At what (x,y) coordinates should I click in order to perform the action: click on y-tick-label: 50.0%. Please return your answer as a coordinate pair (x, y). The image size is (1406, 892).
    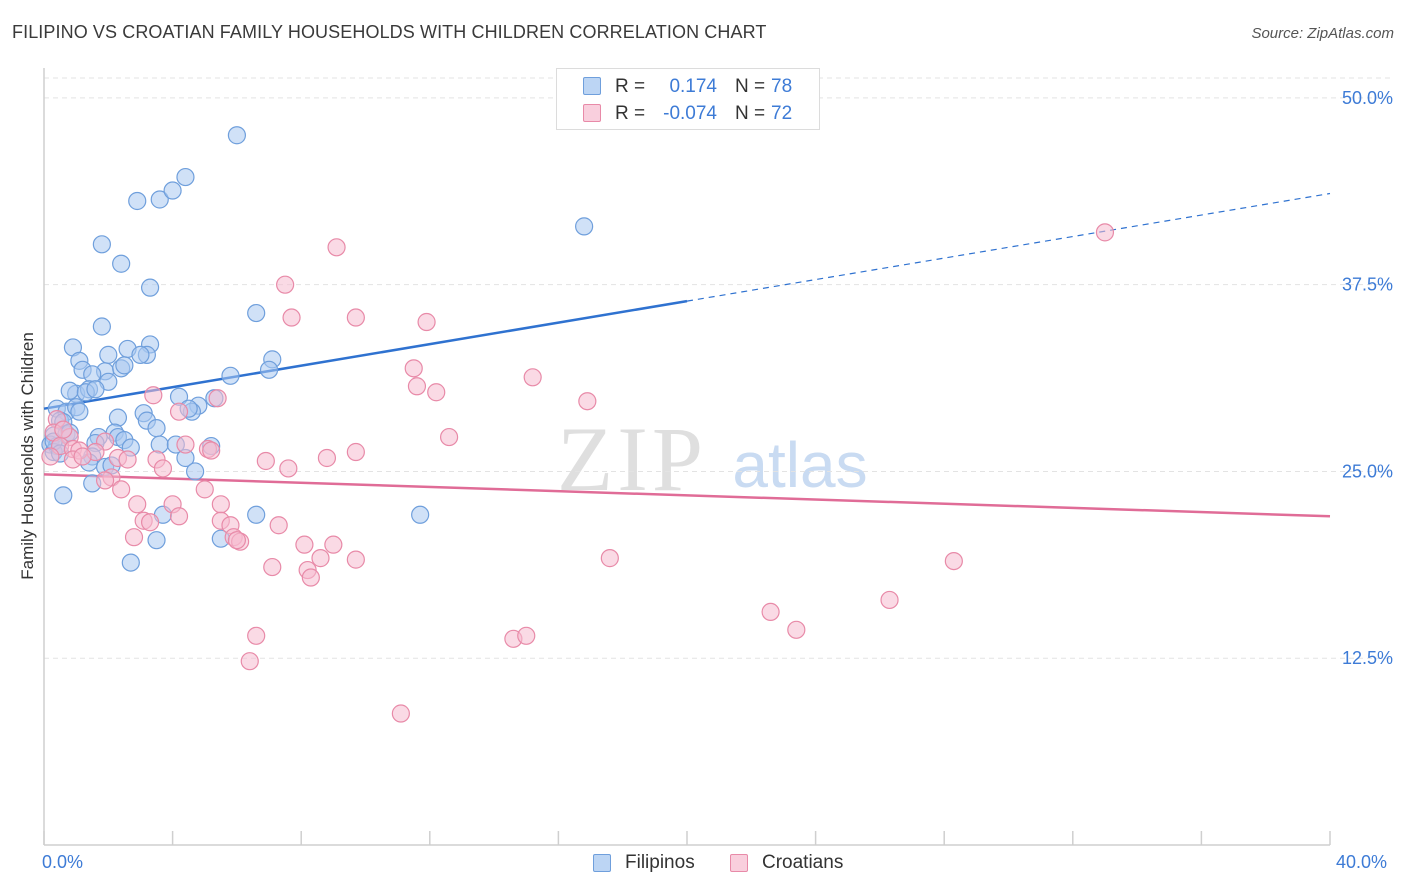
    Looking at the image, I should click on (1367, 98).